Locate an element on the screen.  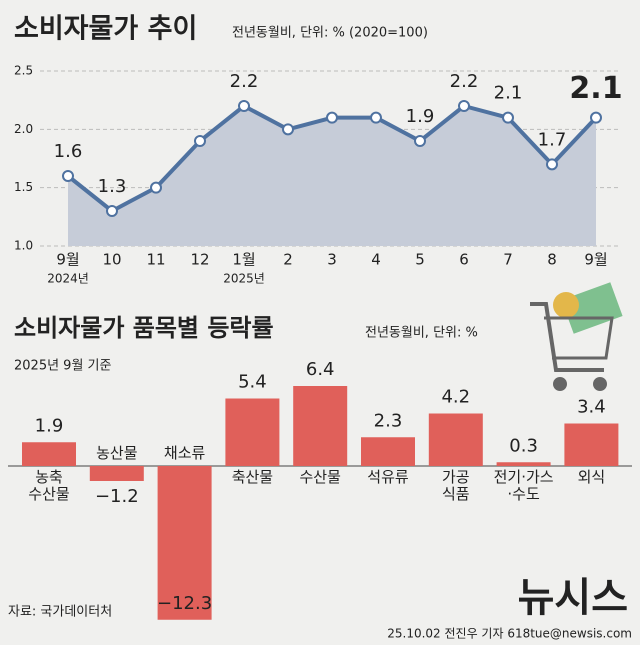
y-tick-label: 2.0 is located at coordinates (23, 129).